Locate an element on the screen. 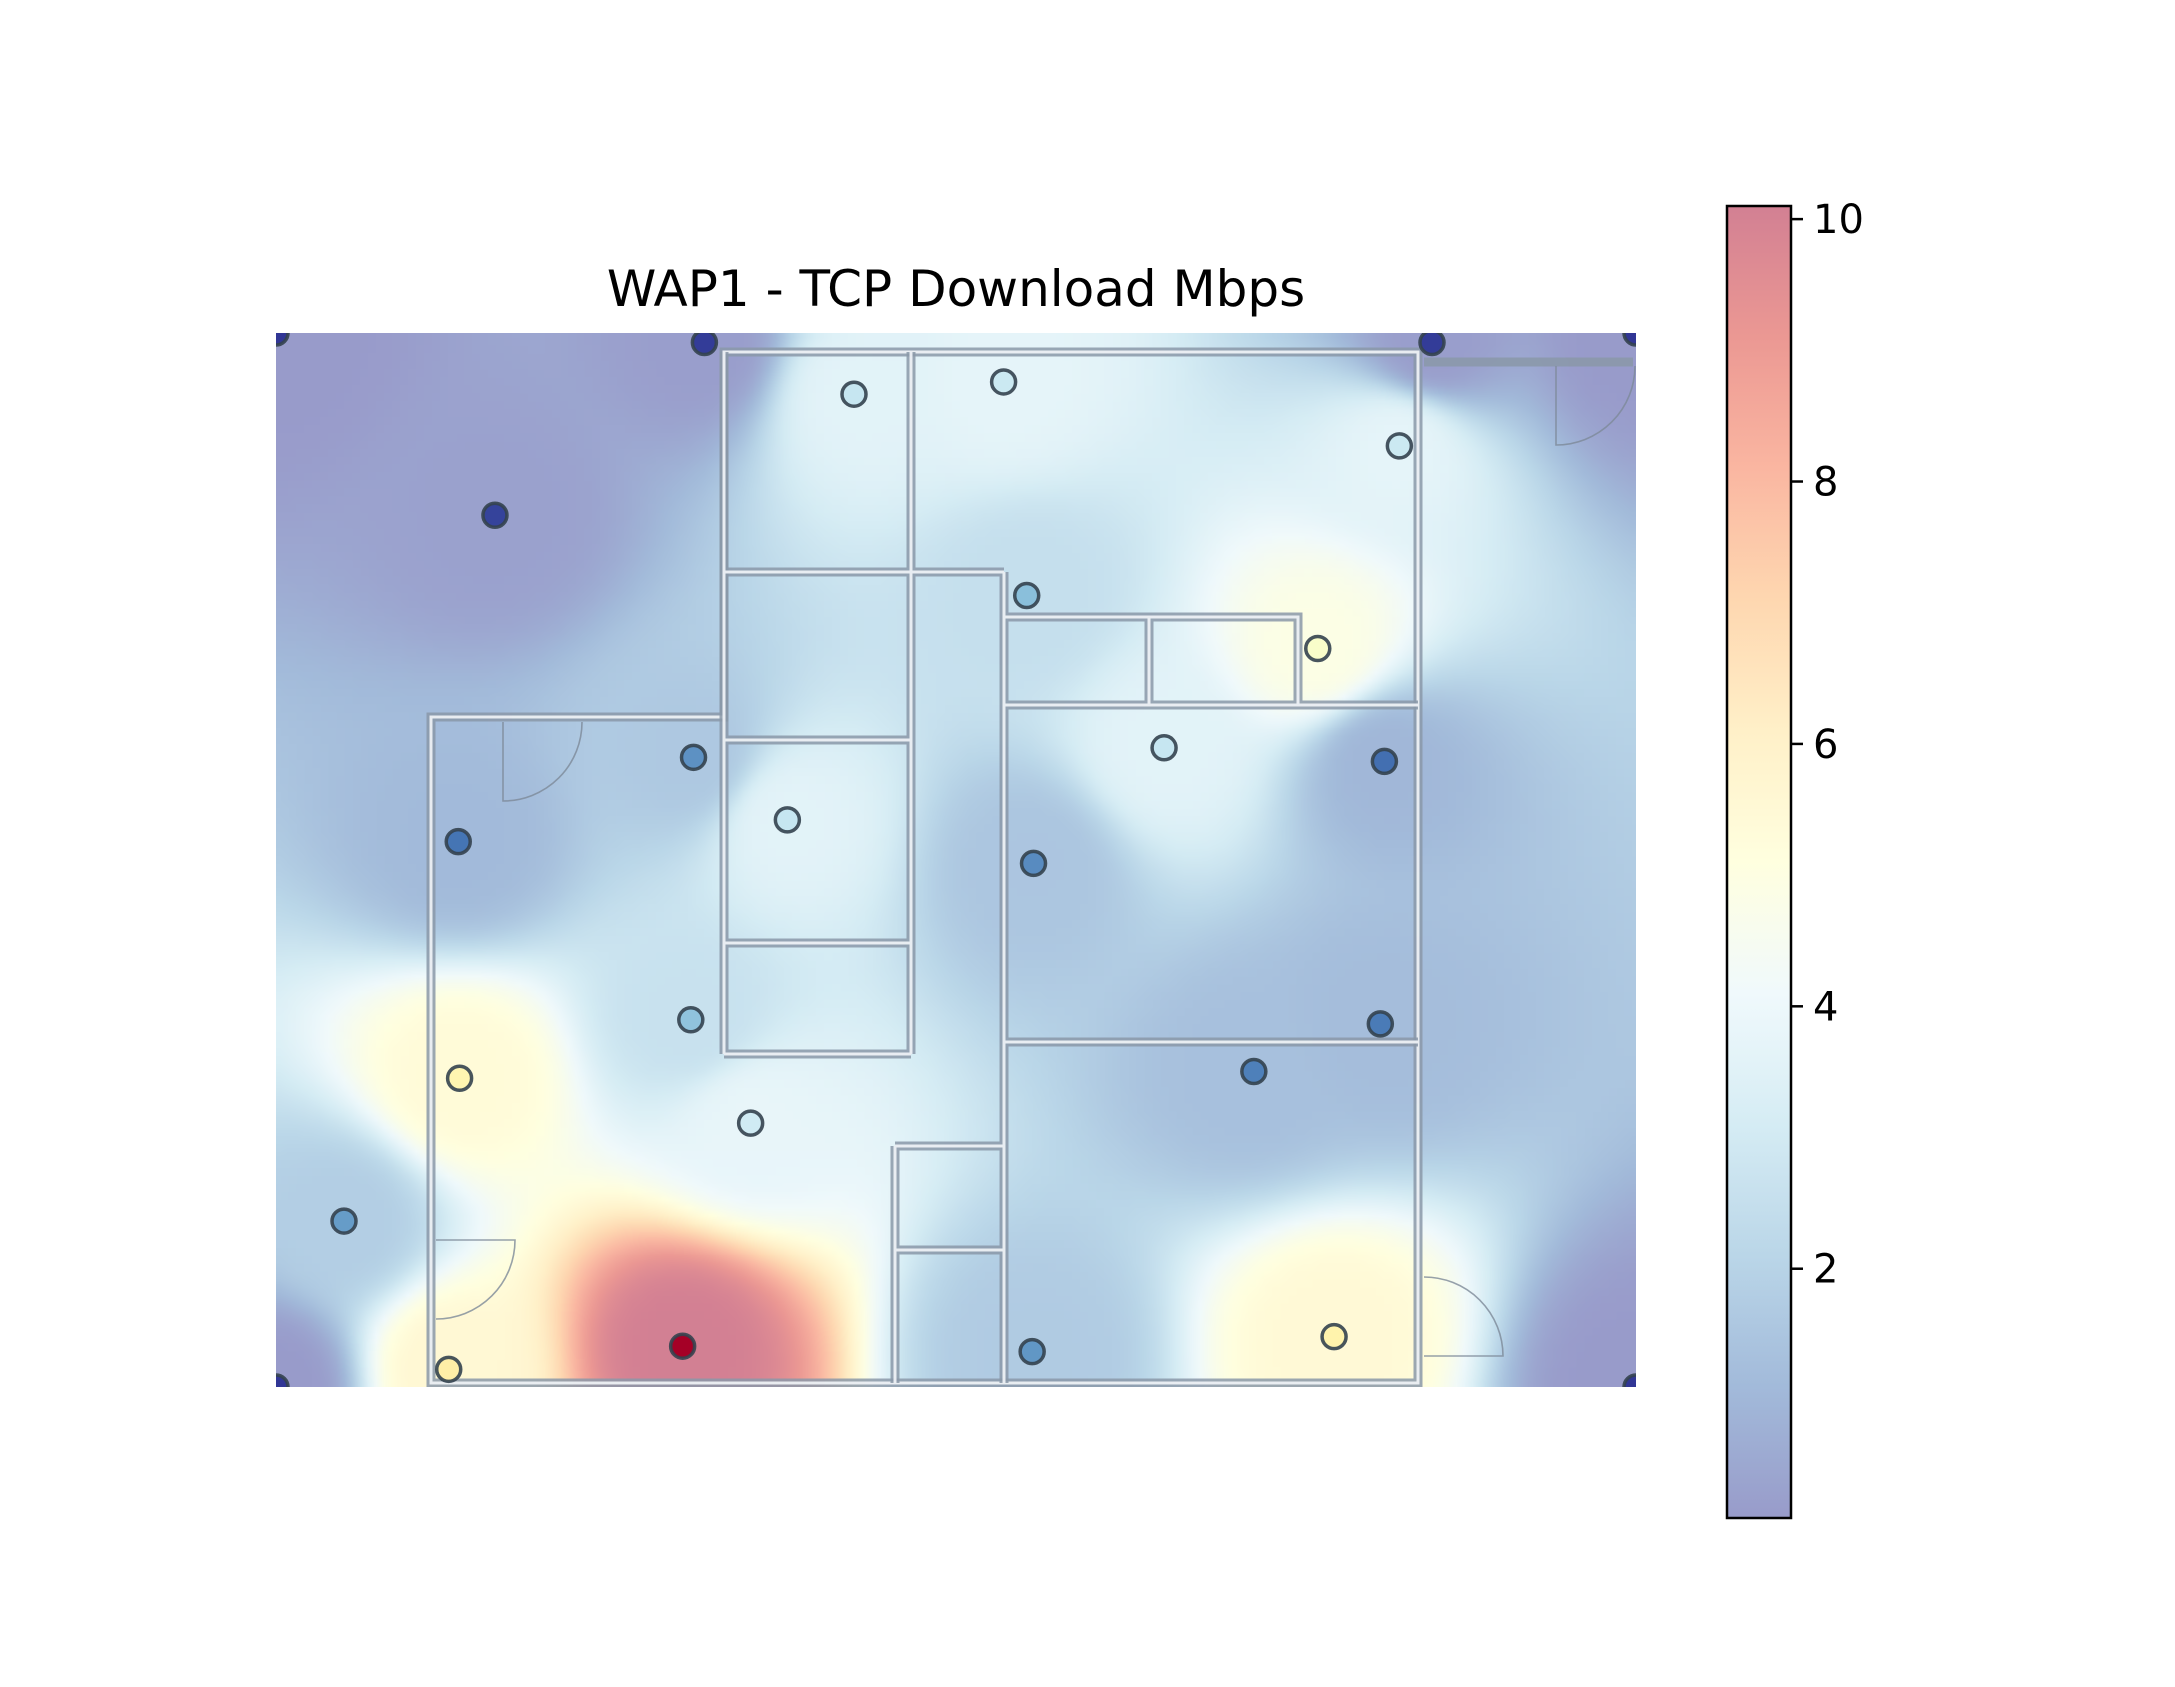  chart-title: WAP1 - TCP Download Mbps is located at coordinates (956, 289).